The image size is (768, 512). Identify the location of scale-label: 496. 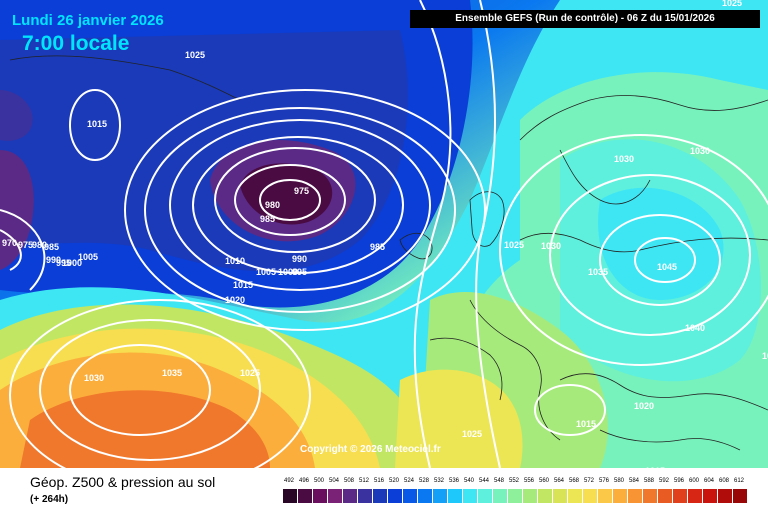
(303, 481).